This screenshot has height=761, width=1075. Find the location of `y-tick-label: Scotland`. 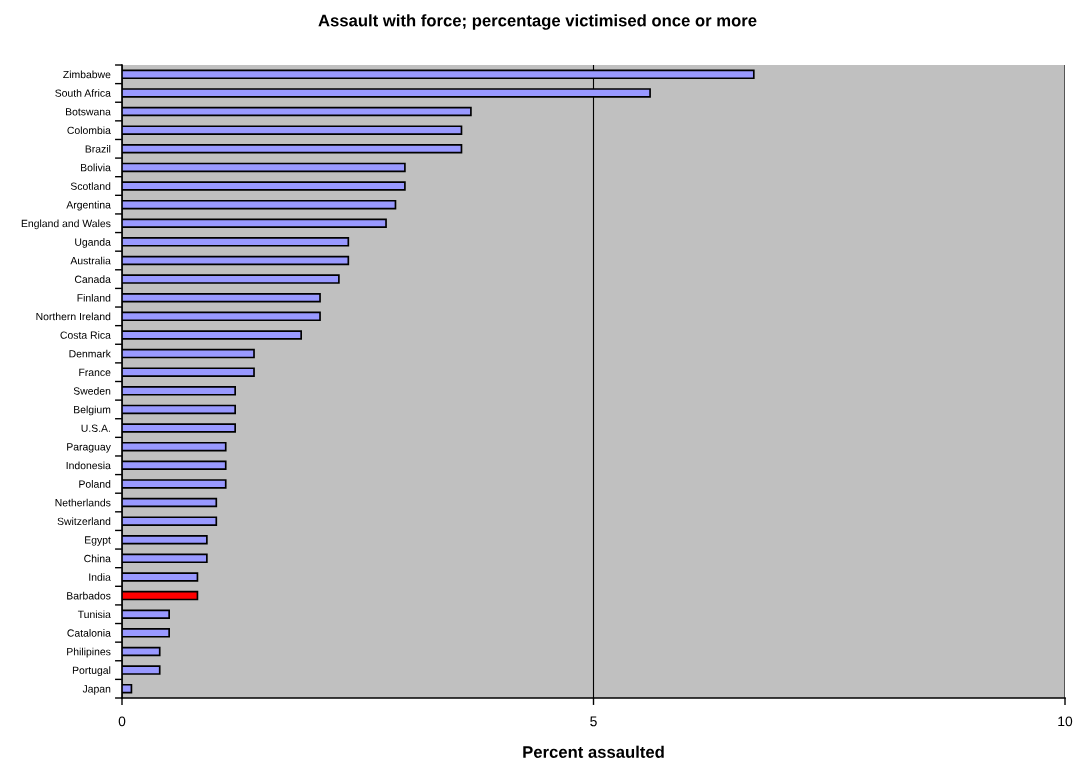

y-tick-label: Scotland is located at coordinates (90, 186).